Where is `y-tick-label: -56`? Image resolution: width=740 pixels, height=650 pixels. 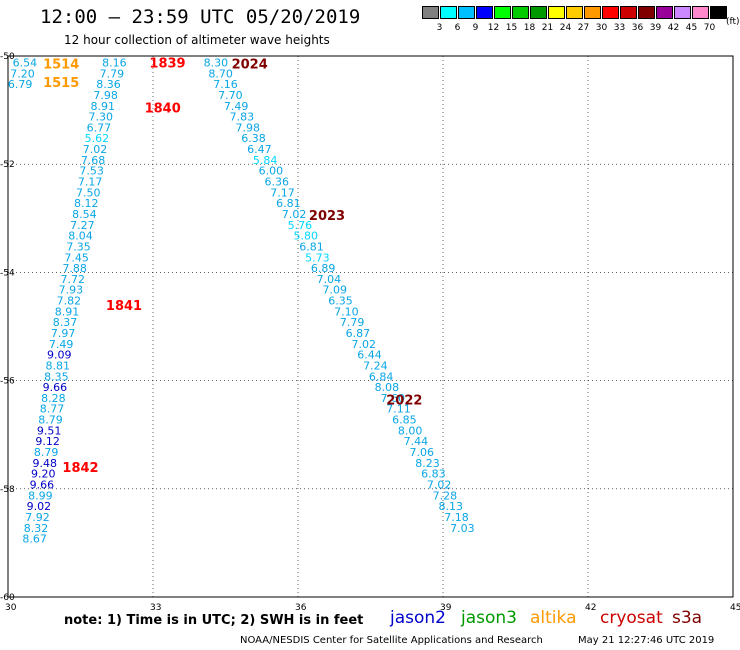
y-tick-label: -56 is located at coordinates (7, 382).